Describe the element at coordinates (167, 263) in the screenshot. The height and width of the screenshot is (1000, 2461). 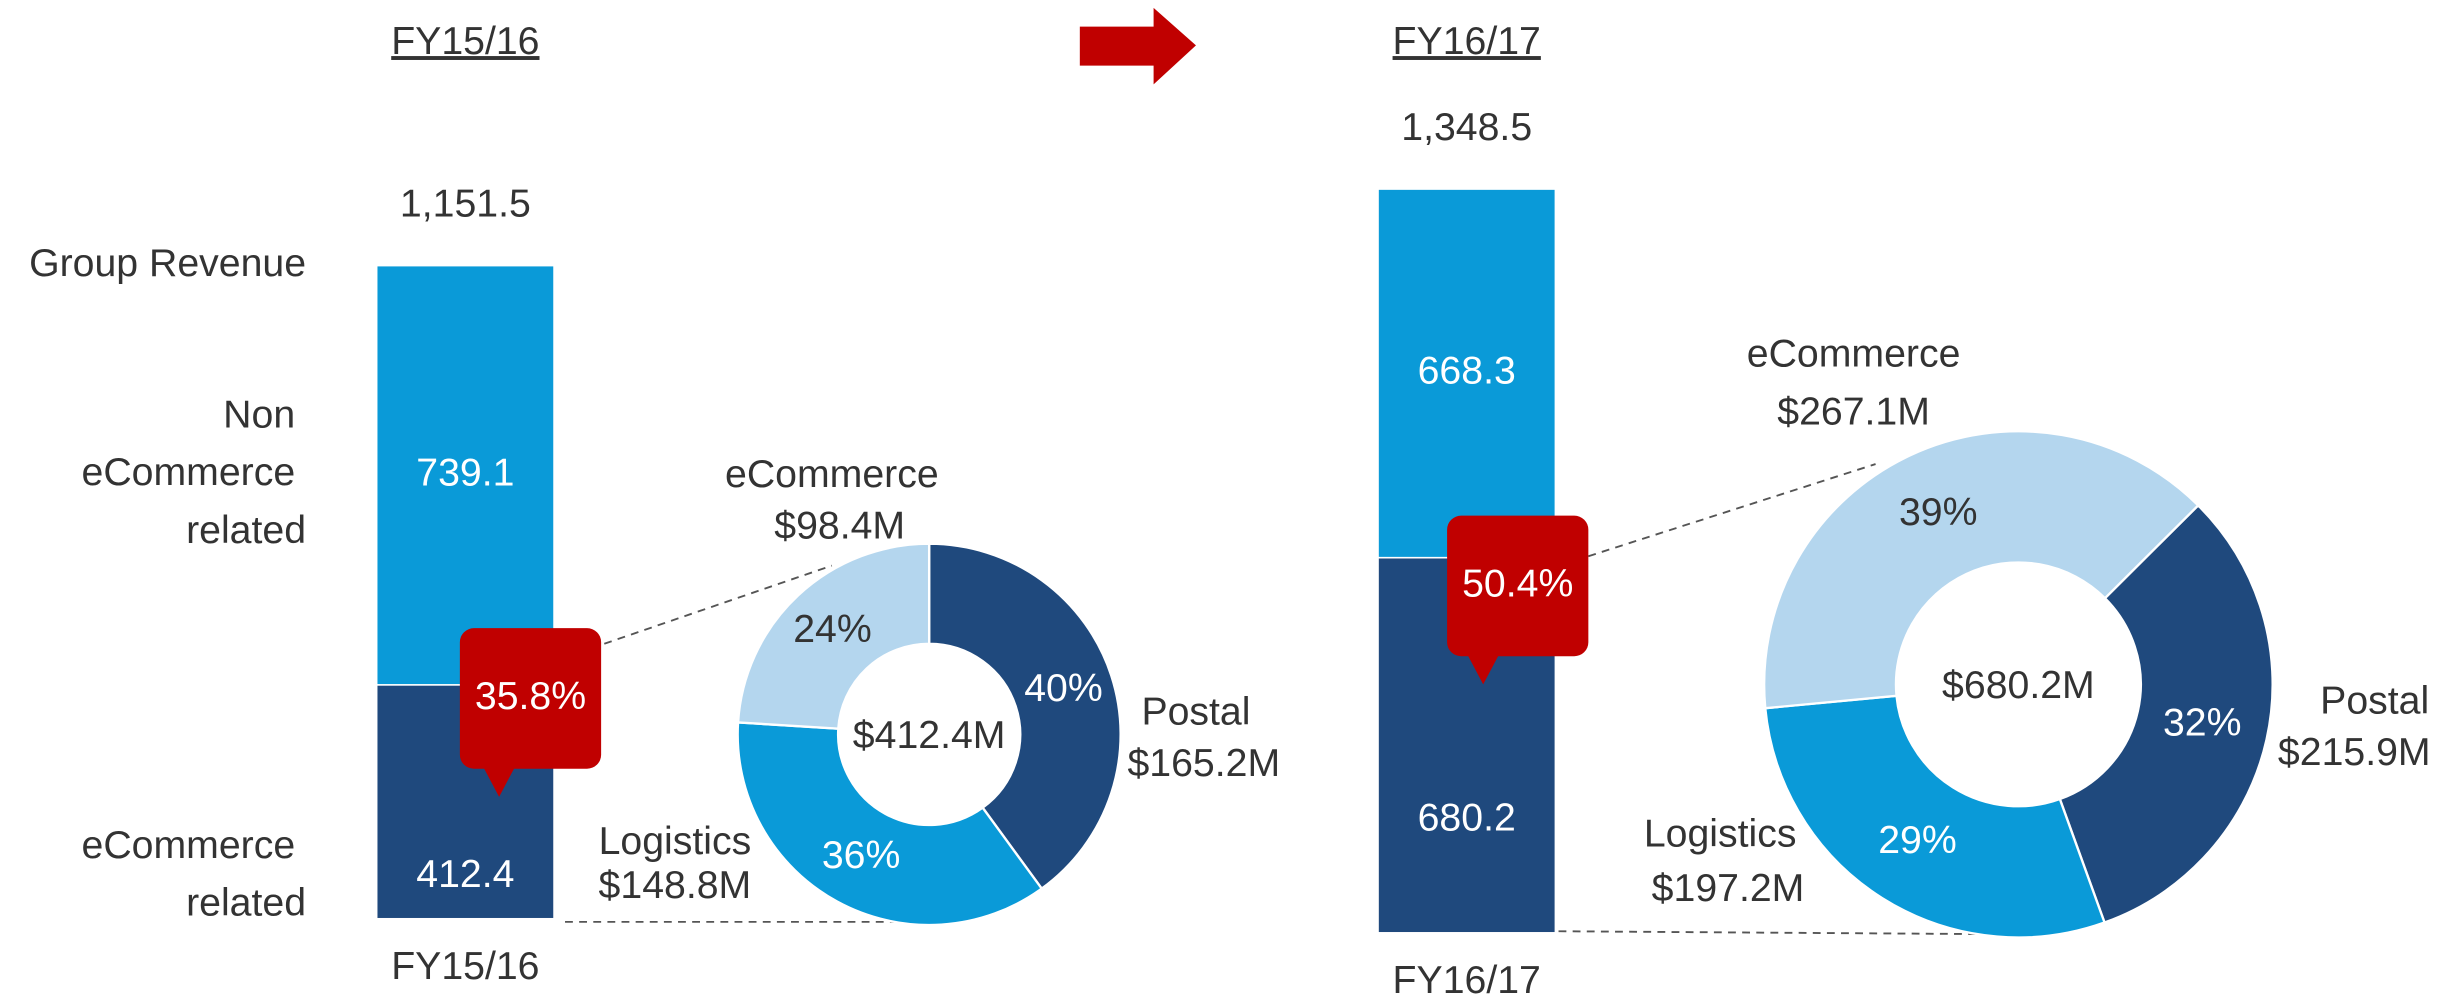
I see `row-label: Group Revenue` at that location.